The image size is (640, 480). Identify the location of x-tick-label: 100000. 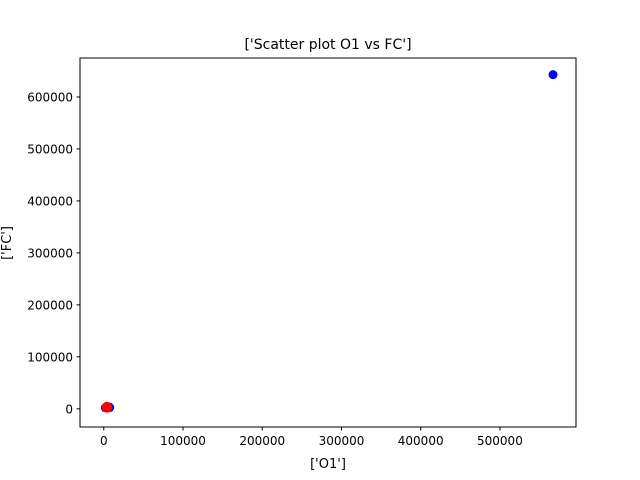
(183, 441).